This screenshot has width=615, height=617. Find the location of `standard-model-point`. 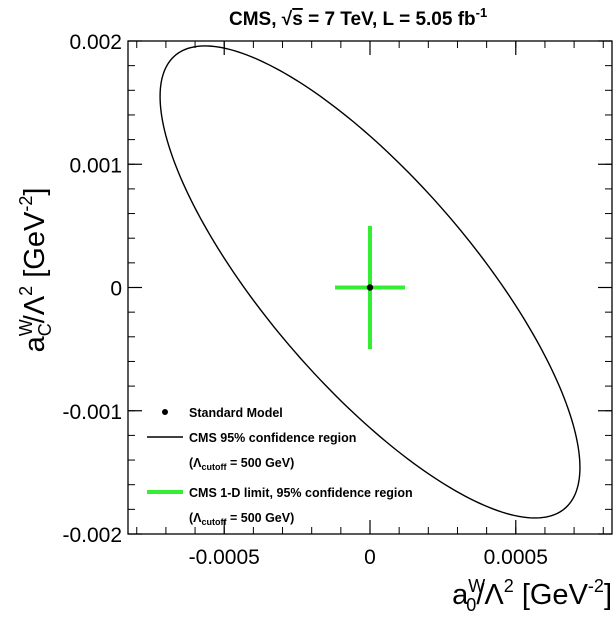

standard-model-point is located at coordinates (370, 287).